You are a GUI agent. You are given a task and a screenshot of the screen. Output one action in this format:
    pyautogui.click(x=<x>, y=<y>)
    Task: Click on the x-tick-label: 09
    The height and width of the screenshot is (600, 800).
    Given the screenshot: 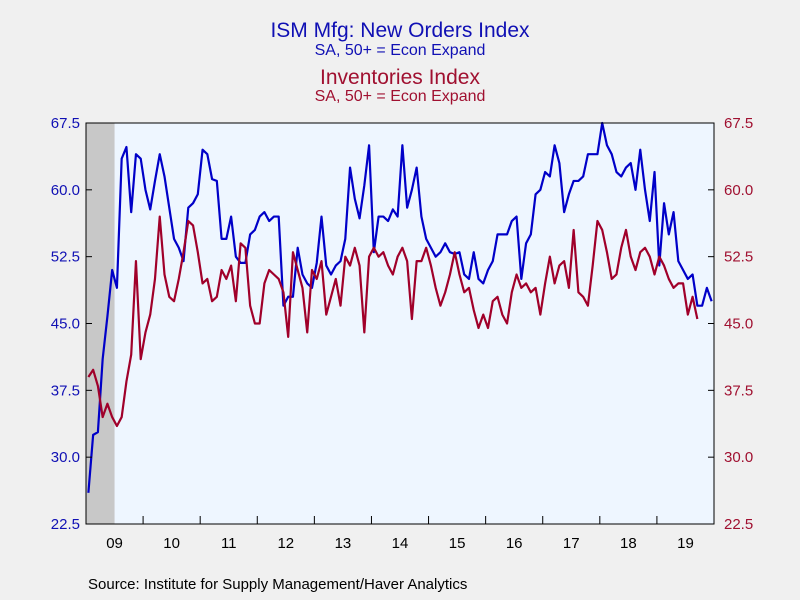 What is the action you would take?
    pyautogui.click(x=114, y=543)
    